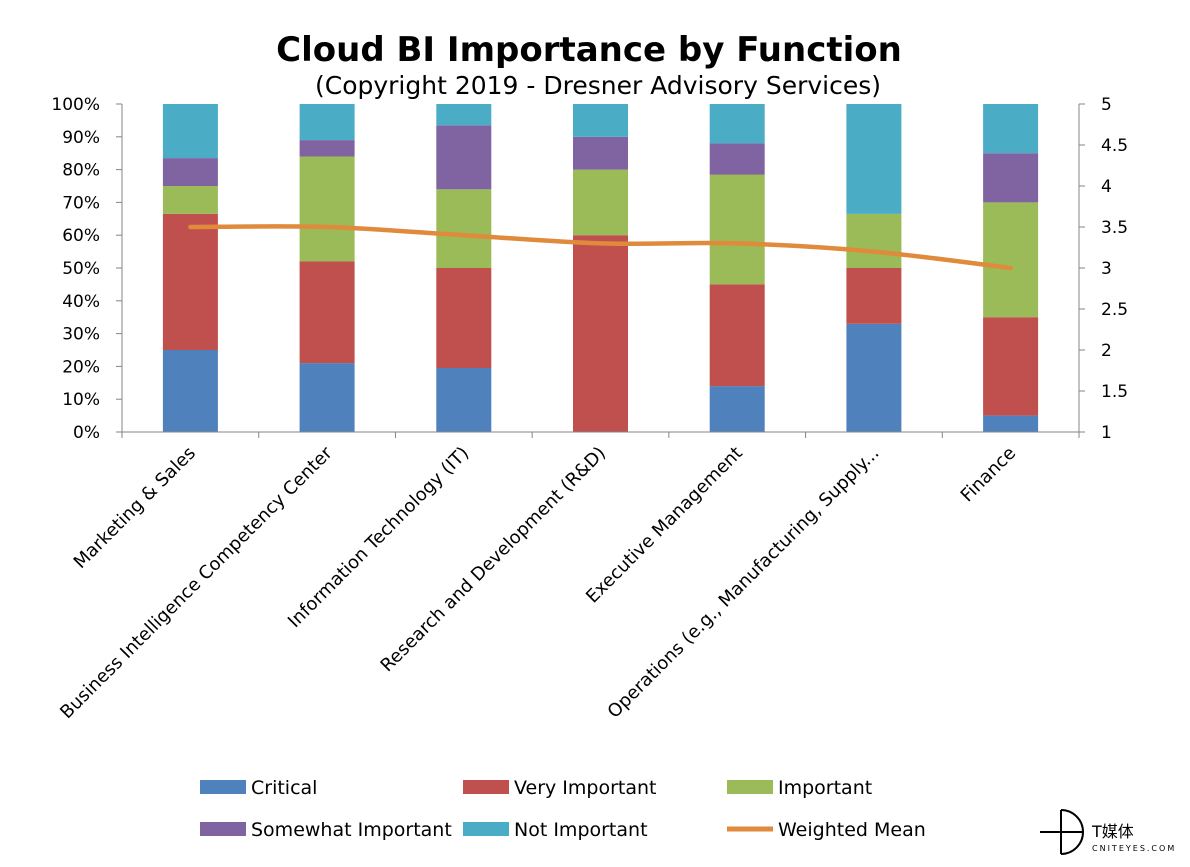  What do you see at coordinates (81, 367) in the screenshot?
I see `left-tick-label: 20%` at bounding box center [81, 367].